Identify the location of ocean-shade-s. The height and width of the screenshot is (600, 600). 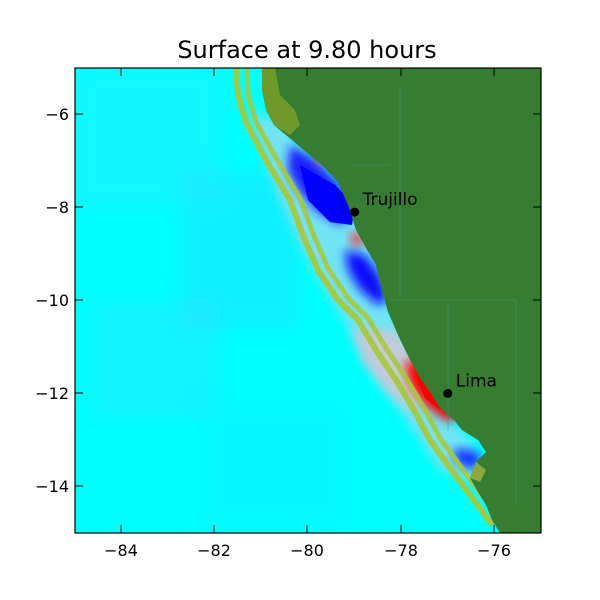
(275, 465).